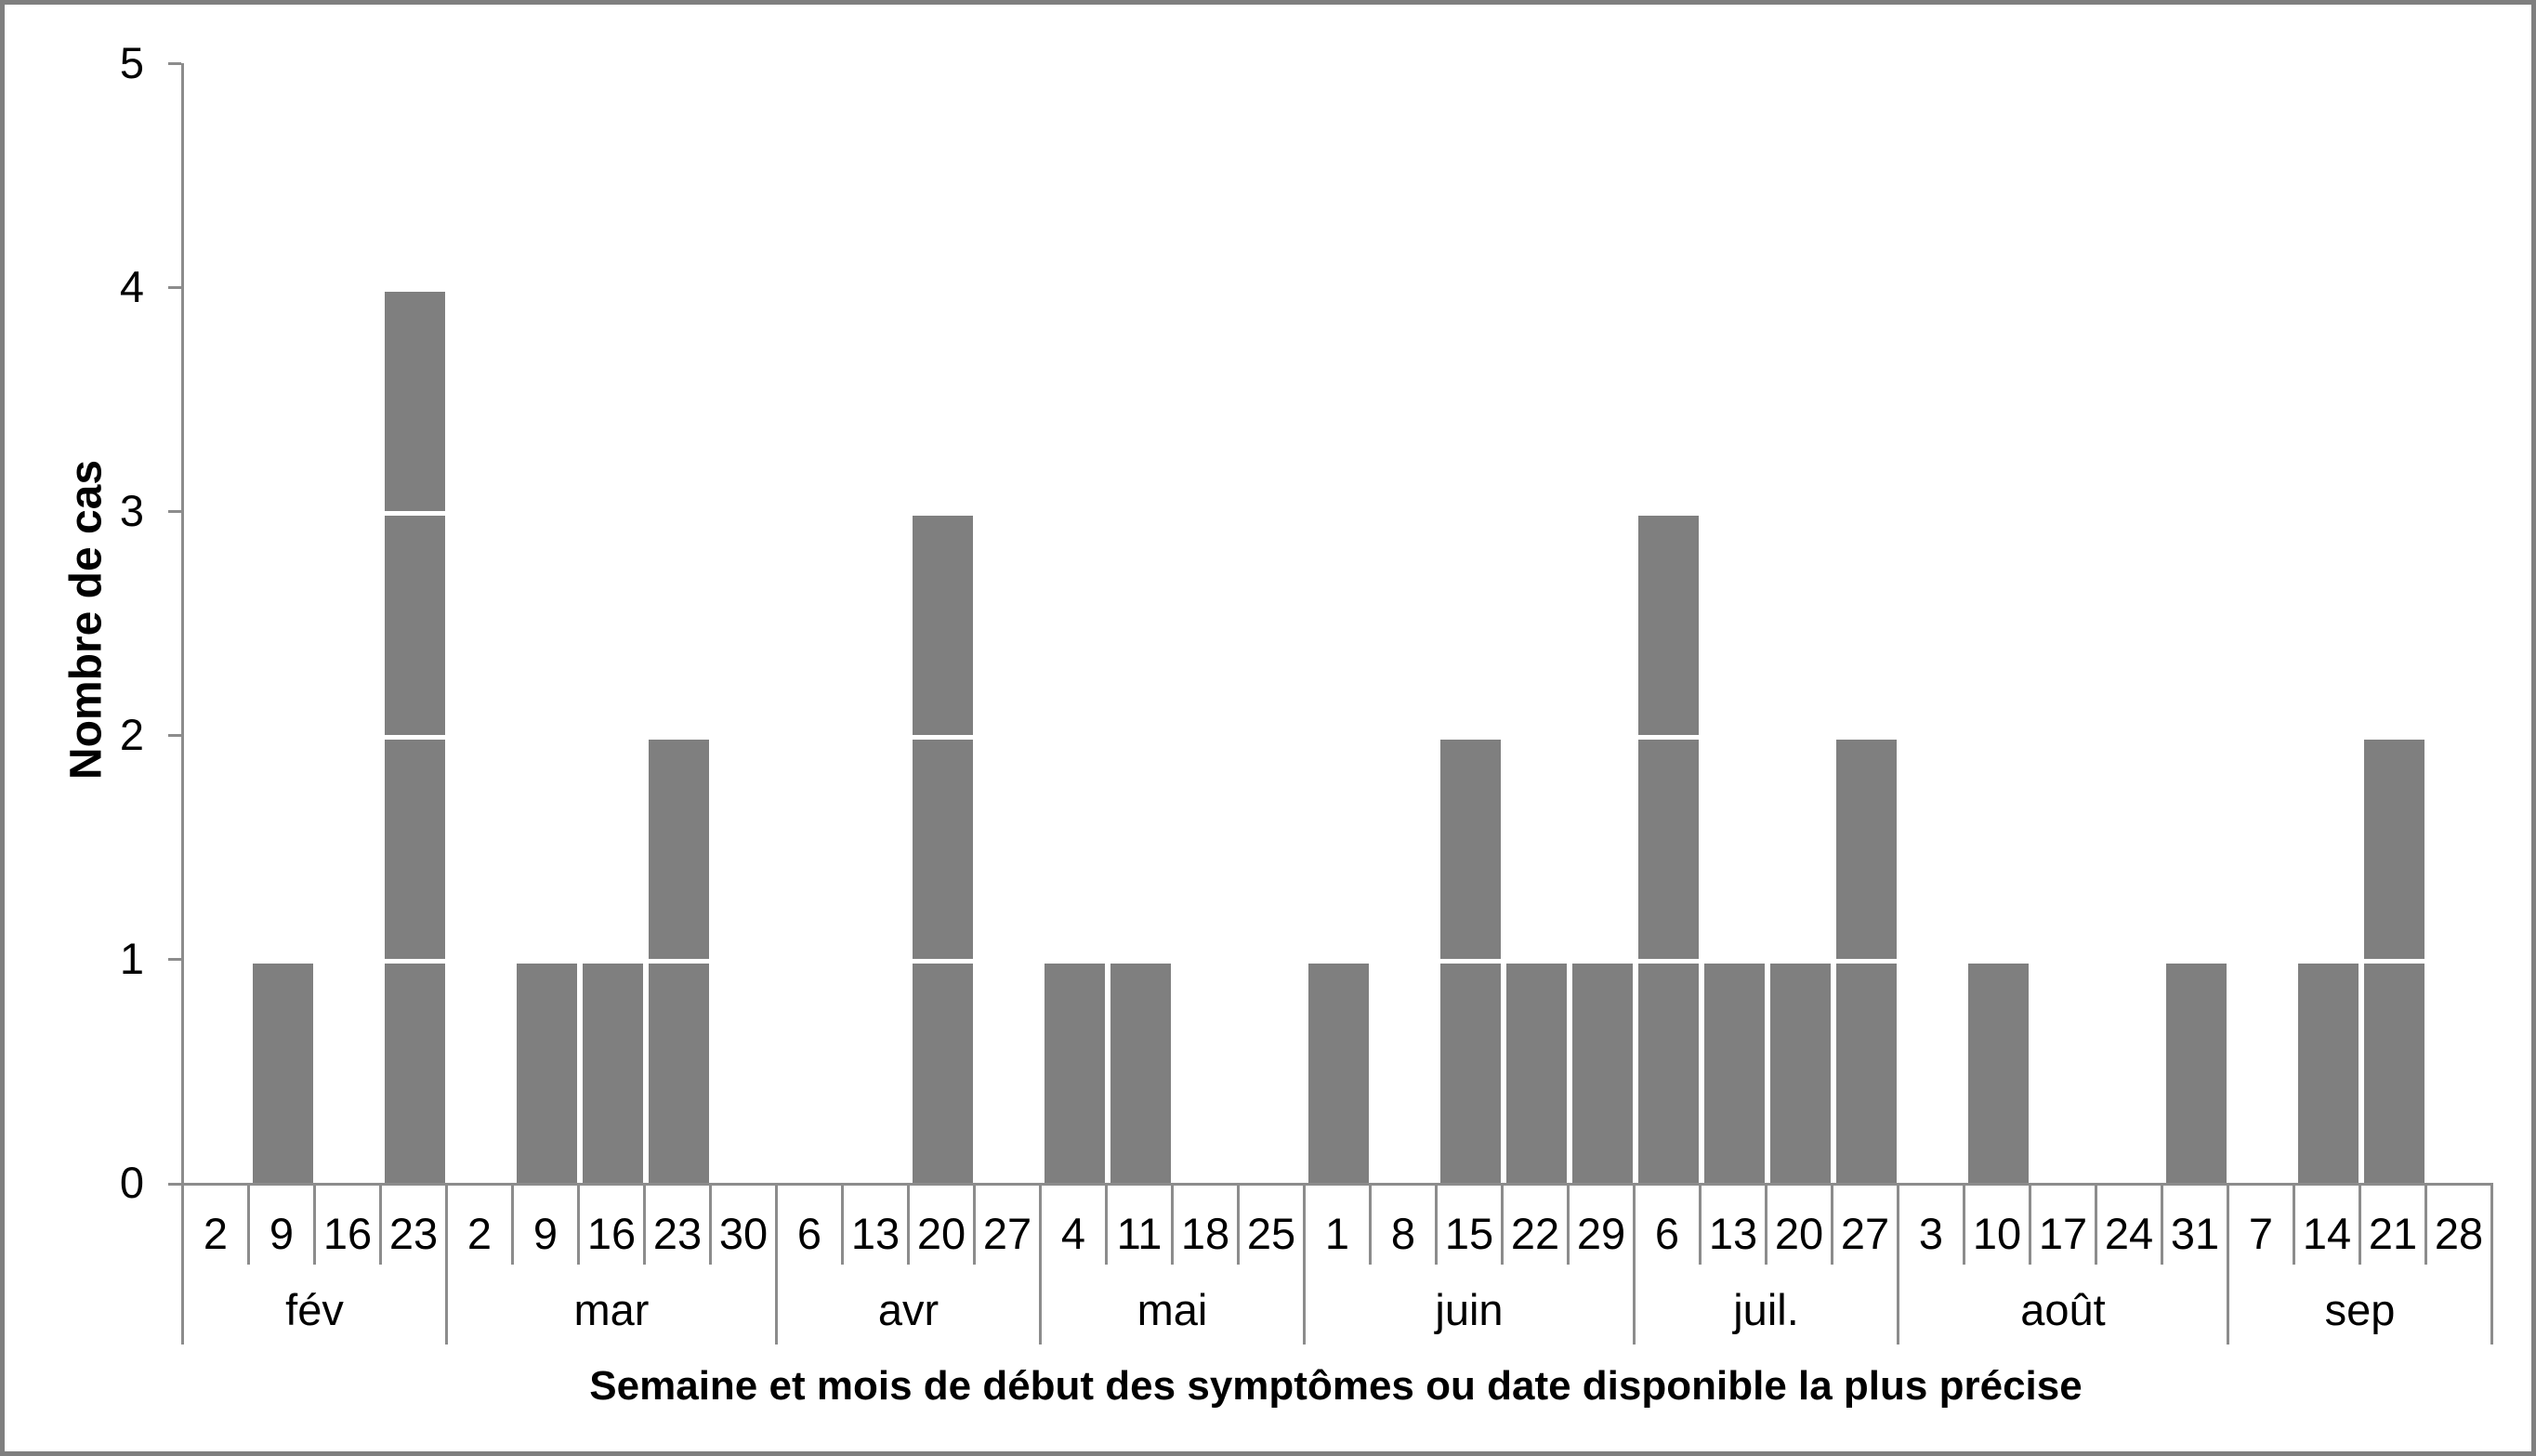 The image size is (2536, 1456). Describe the element at coordinates (1072, 1225) in the screenshot. I see `week-label: 4` at that location.